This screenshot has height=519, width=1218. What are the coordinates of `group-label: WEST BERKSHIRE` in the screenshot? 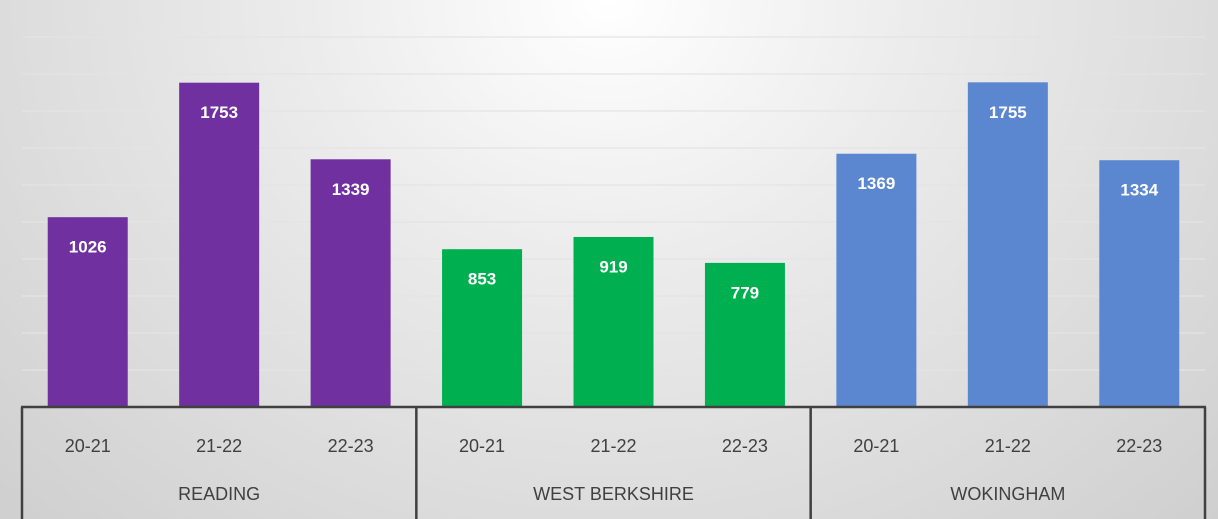 It's located at (613, 494).